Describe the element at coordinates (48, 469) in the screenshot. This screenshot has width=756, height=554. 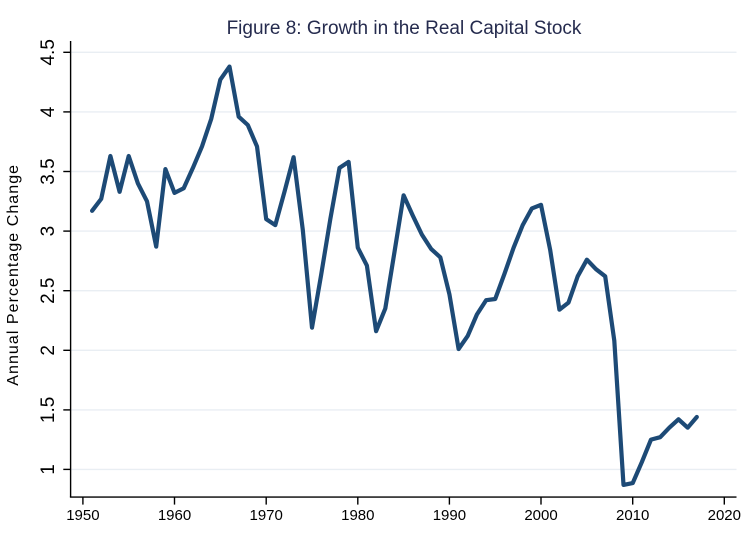
I see `svg-text: 1` at that location.